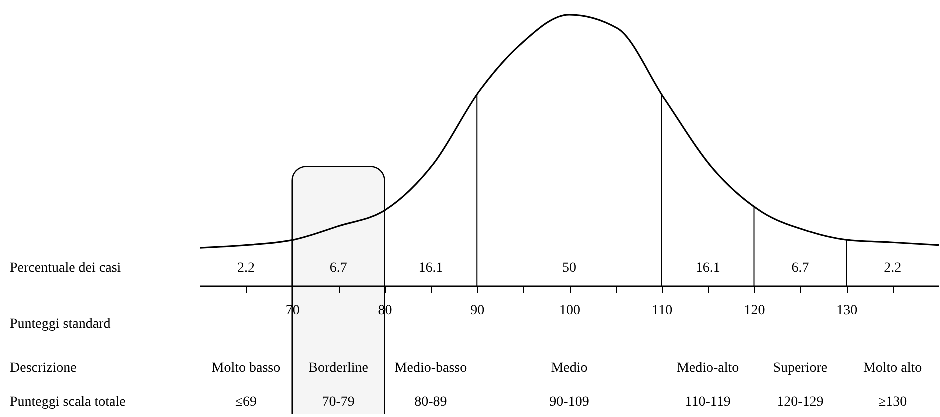 The width and height of the screenshot is (940, 417). Describe the element at coordinates (431, 402) in the screenshot. I see `text: 80-89` at that location.